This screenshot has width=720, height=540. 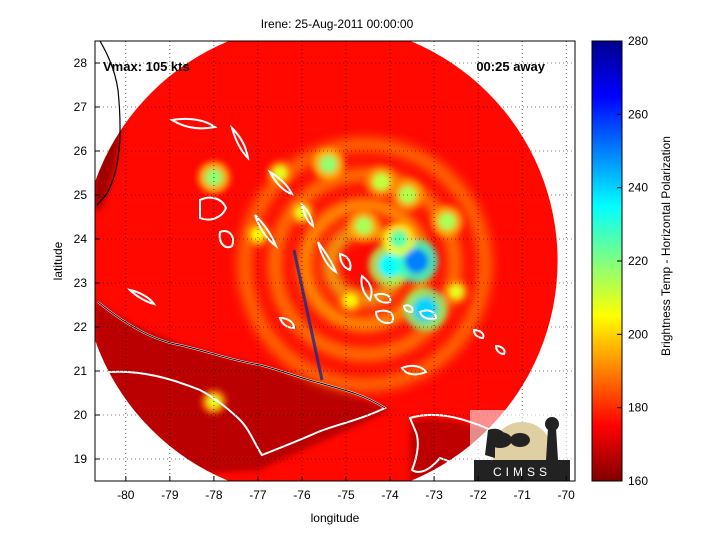 What do you see at coordinates (214, 495) in the screenshot?
I see `x-tick-label-2: -78` at bounding box center [214, 495].